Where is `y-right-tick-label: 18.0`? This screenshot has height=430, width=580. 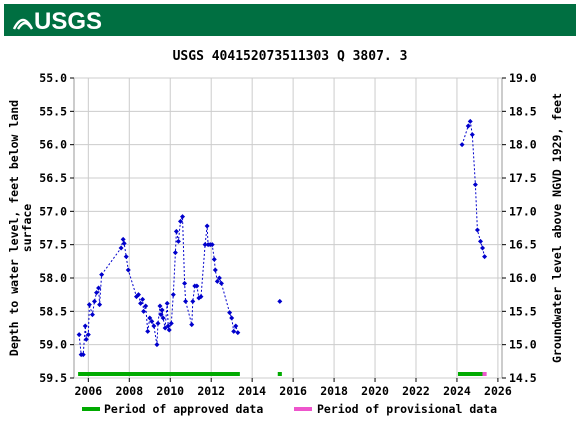
y-right-tick-label: 18.0 is located at coordinates (523, 145).